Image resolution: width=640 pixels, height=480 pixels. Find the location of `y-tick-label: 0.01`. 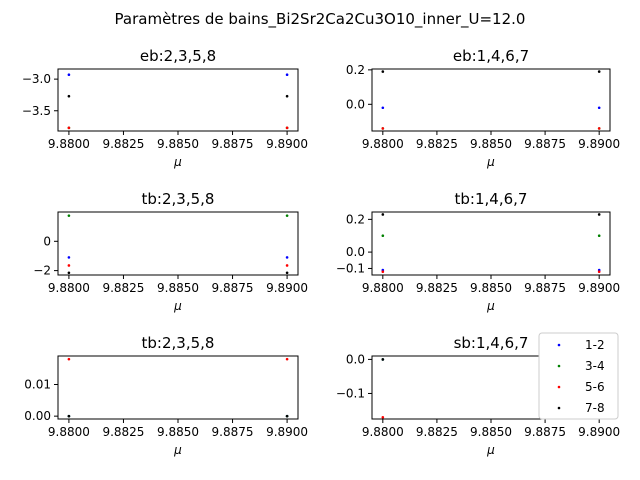

y-tick-label: 0.01 is located at coordinates (37, 384).